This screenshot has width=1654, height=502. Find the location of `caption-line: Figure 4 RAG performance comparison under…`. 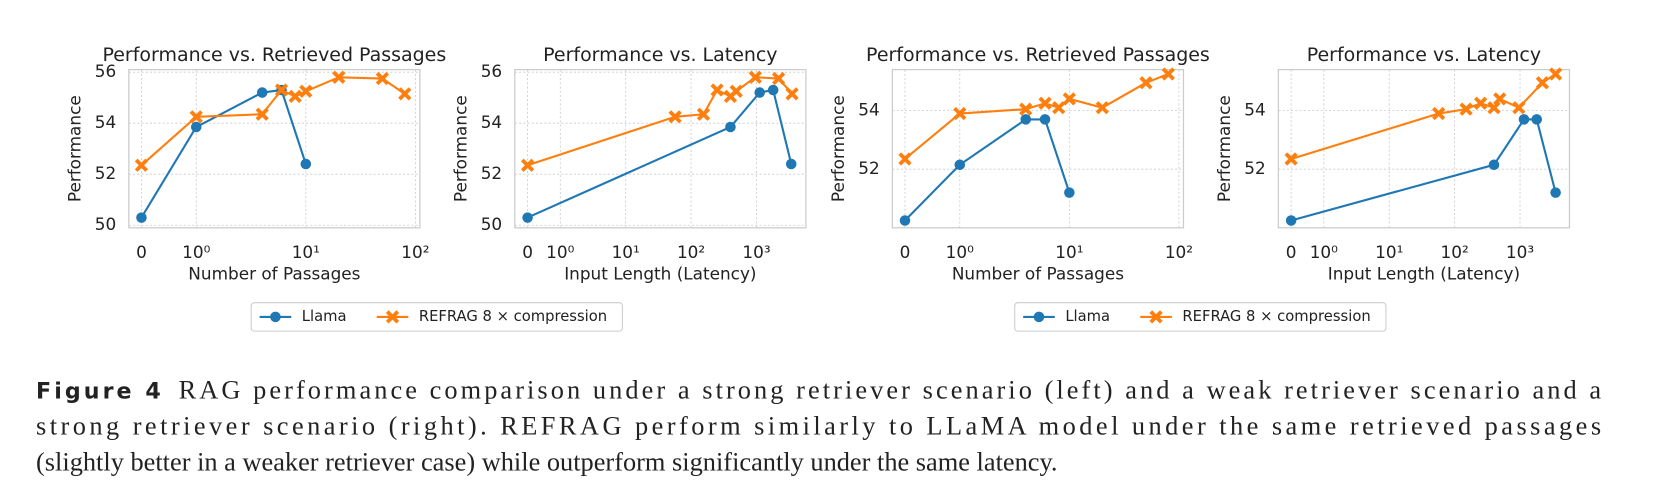

caption-line: Figure 4 RAG performance comparison under… is located at coordinates (818, 390).